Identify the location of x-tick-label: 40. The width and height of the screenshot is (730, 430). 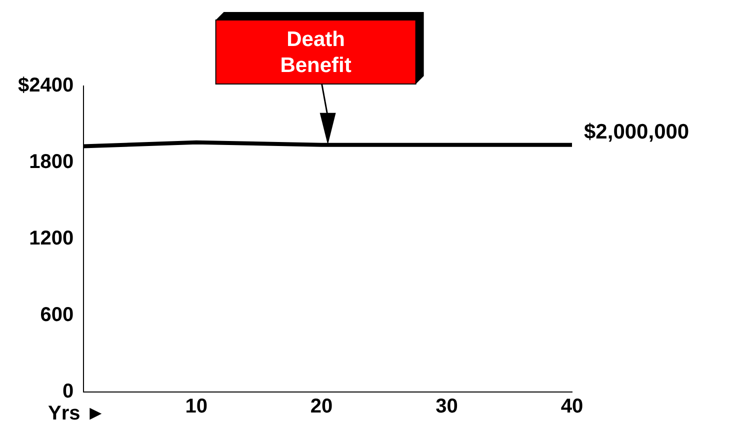
(572, 407).